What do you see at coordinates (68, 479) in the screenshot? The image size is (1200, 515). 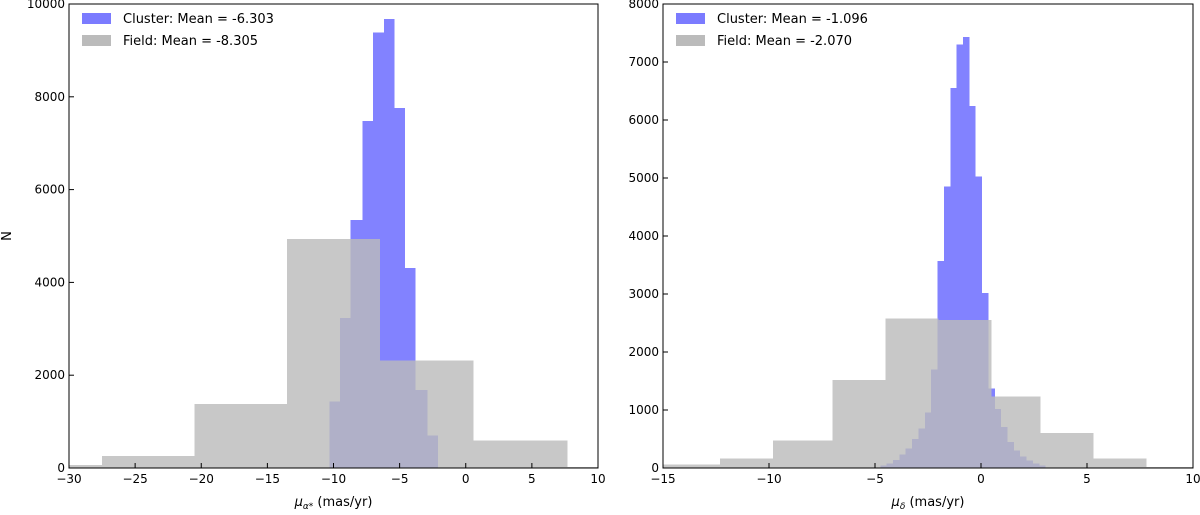 I see `x-tick-label: −30` at bounding box center [68, 479].